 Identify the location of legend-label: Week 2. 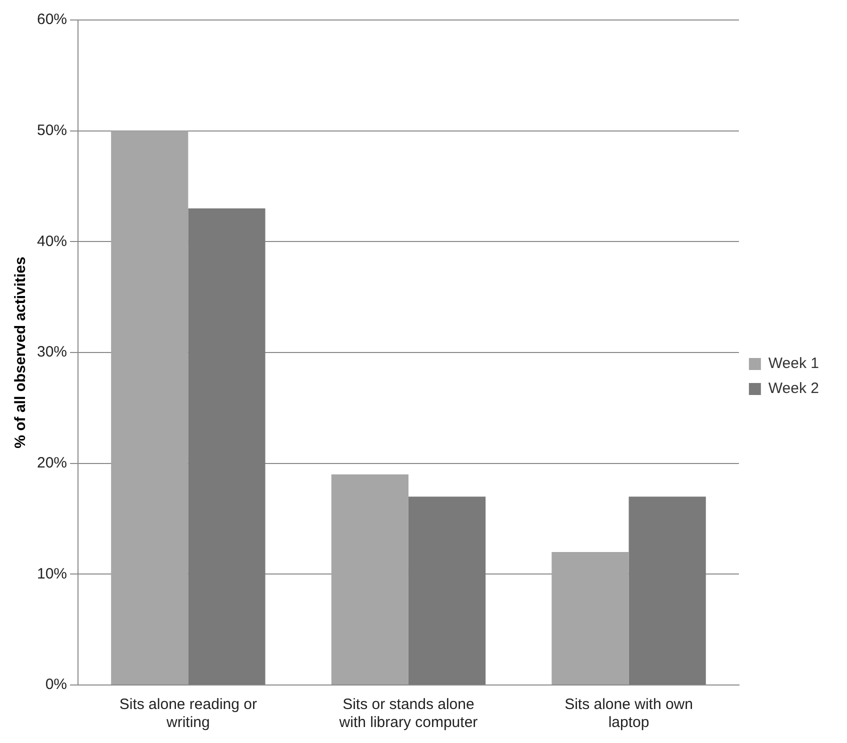
(794, 389).